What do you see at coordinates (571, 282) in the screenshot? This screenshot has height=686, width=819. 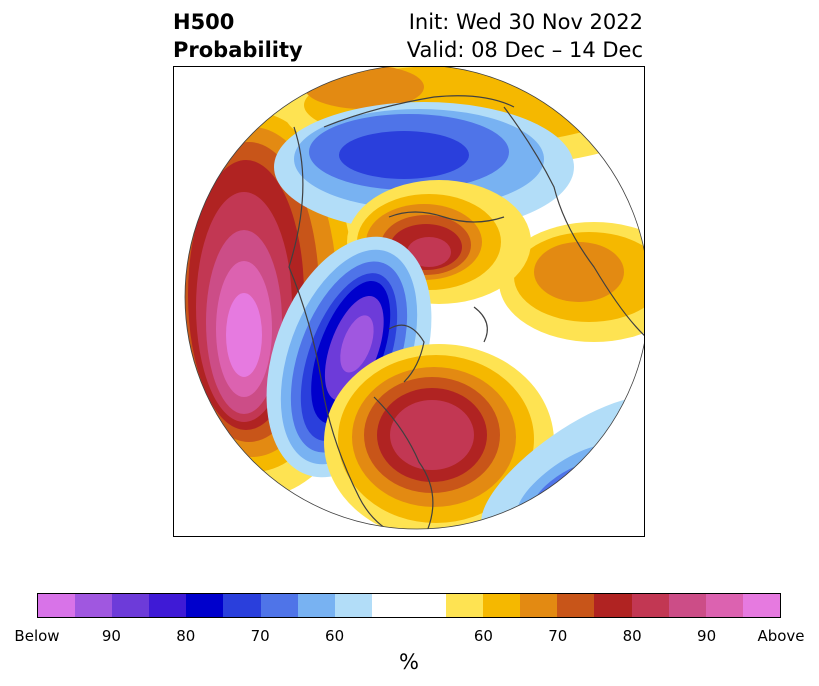 I see `eurasia-ridge-anomaly` at bounding box center [571, 282].